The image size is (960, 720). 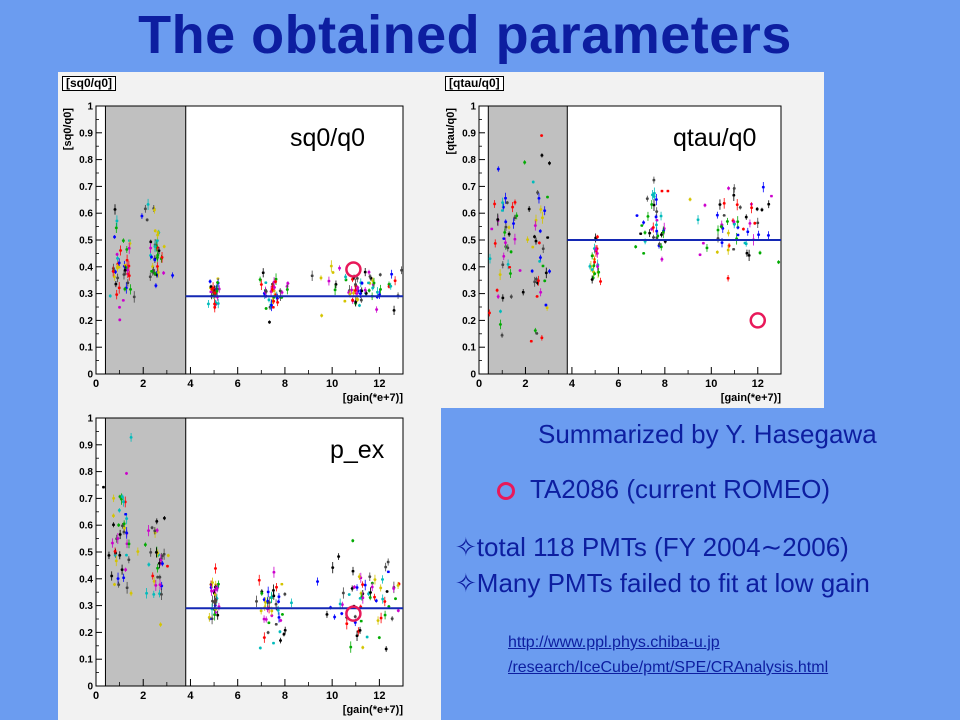 What do you see at coordinates (332, 384) in the screenshot?
I see `x-tick-label: 10` at bounding box center [332, 384].